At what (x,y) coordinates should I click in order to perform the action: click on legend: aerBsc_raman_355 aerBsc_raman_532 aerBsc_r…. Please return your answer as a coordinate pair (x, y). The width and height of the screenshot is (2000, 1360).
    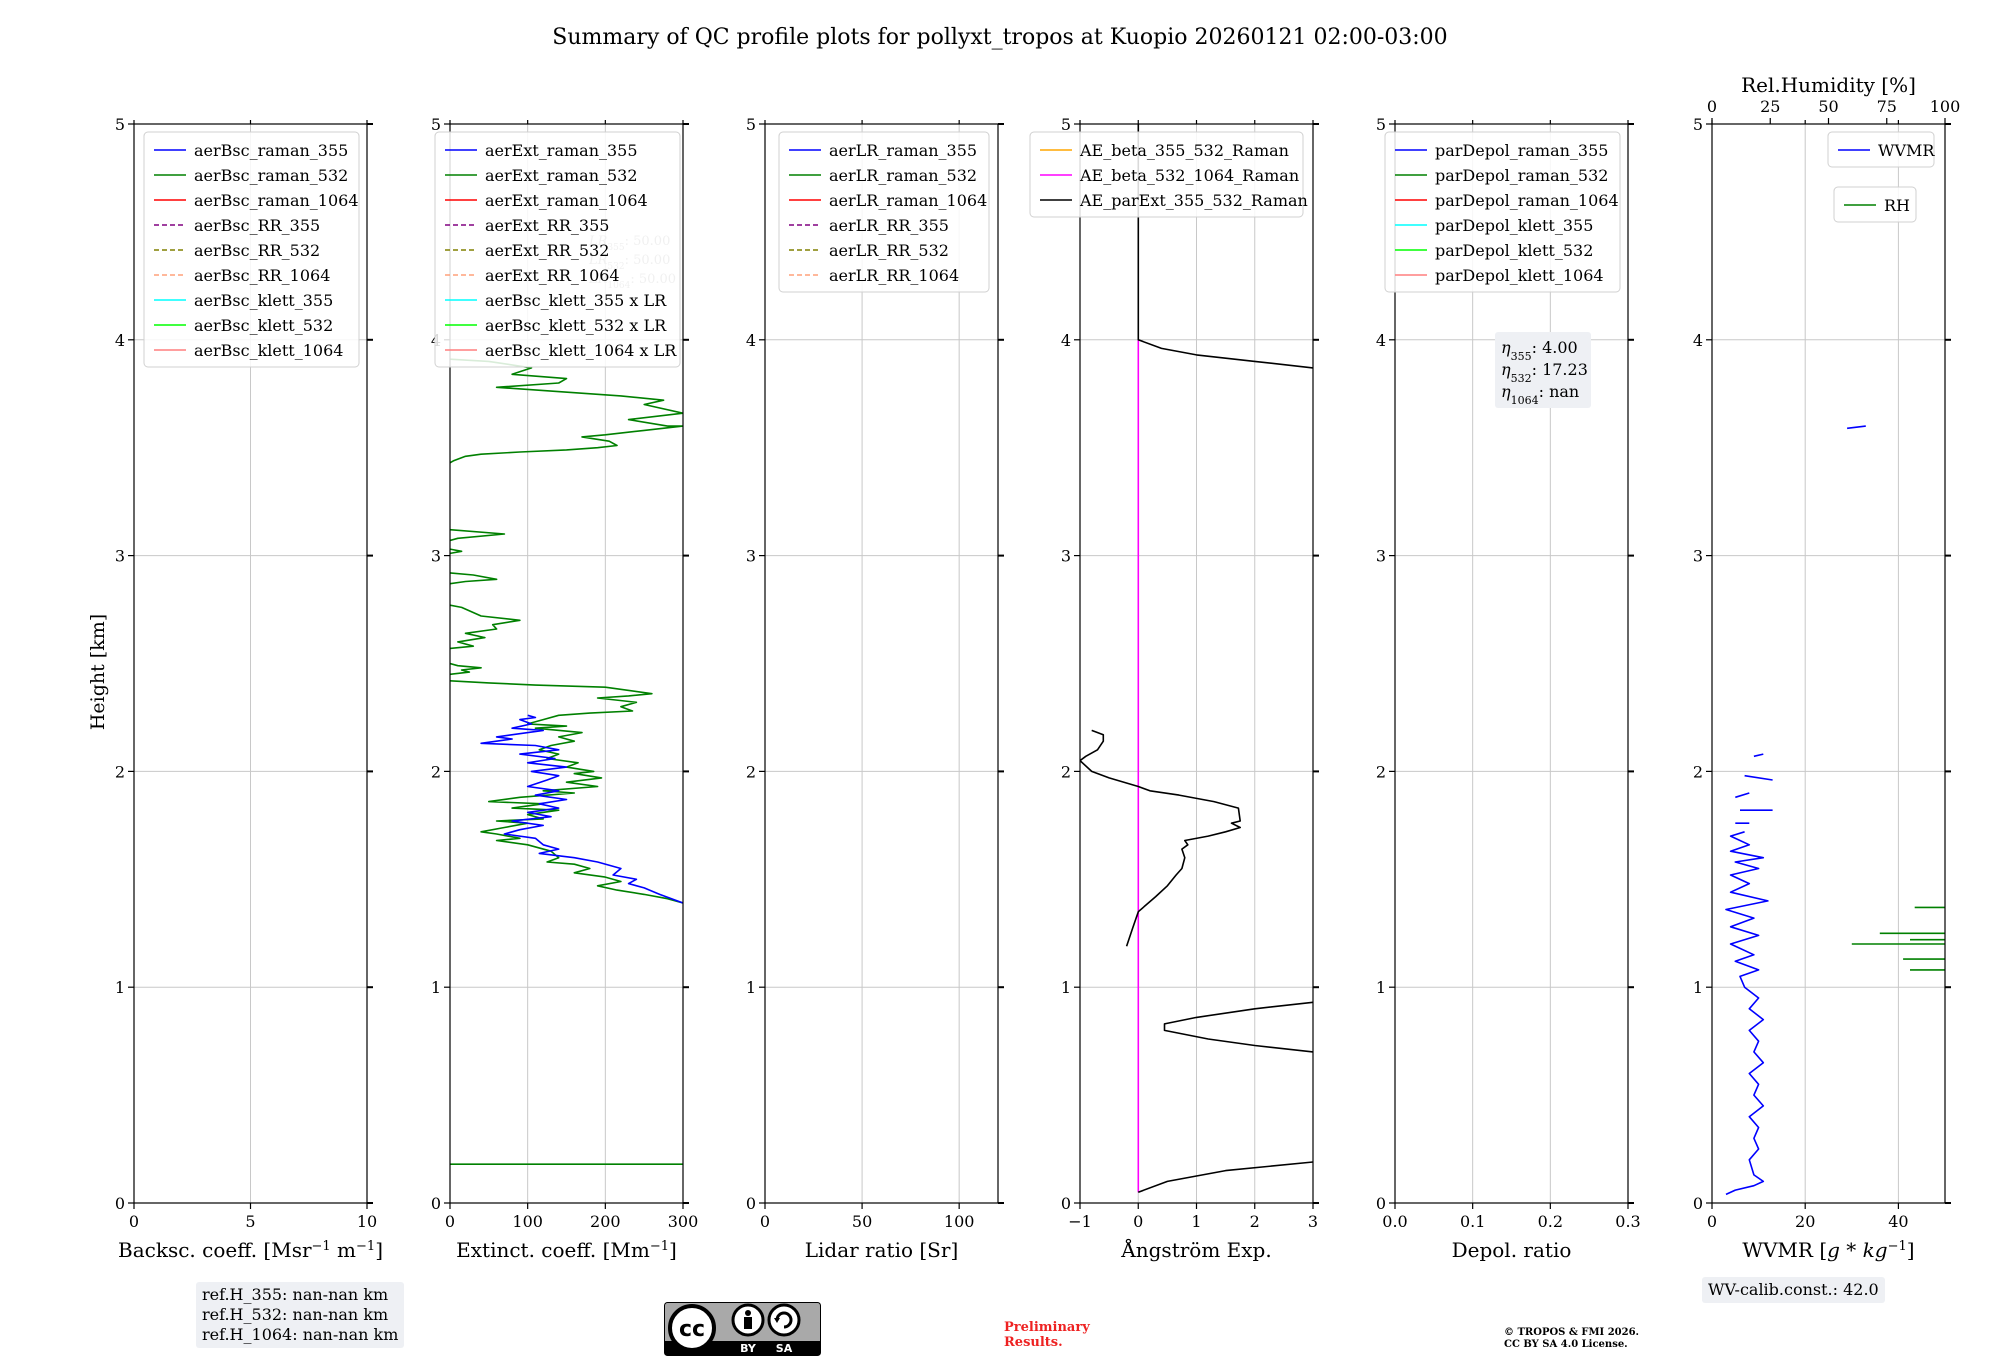
    Looking at the image, I should click on (251, 249).